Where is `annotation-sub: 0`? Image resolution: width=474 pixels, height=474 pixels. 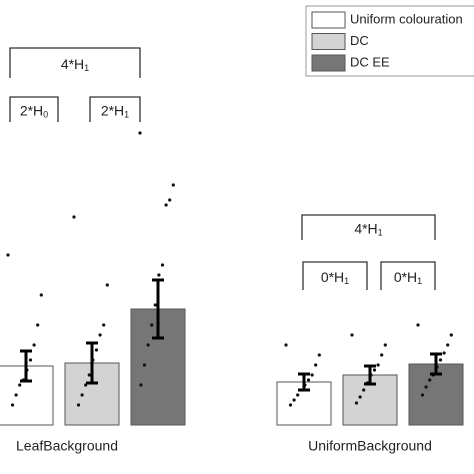
annotation-sub: 0 is located at coordinates (45, 115).